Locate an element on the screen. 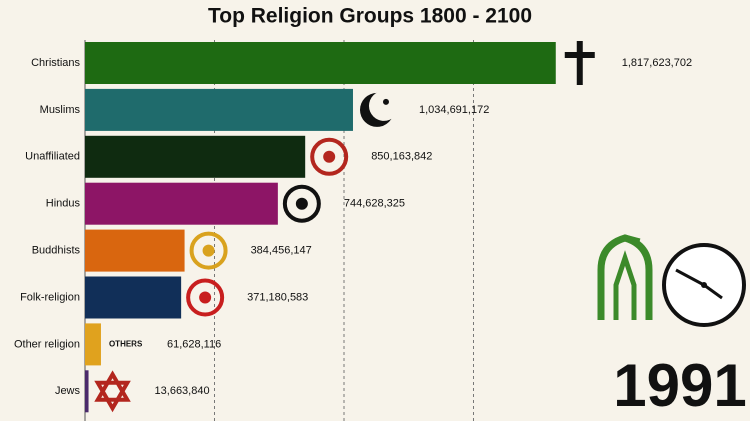 This screenshot has width=750, height=421. category-label: Unaffiliated is located at coordinates (52, 157).